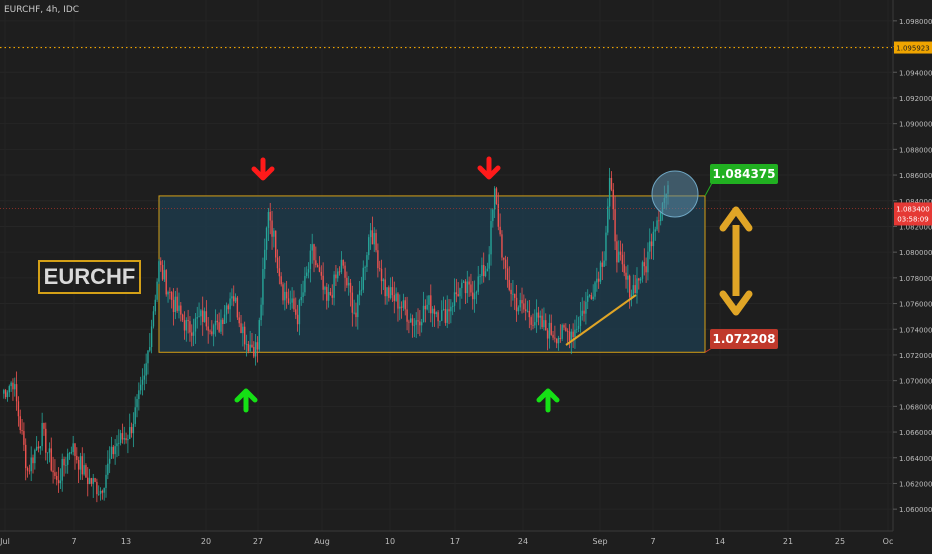 The width and height of the screenshot is (932, 554). I want to click on x-tick-label: 10, so click(390, 541).